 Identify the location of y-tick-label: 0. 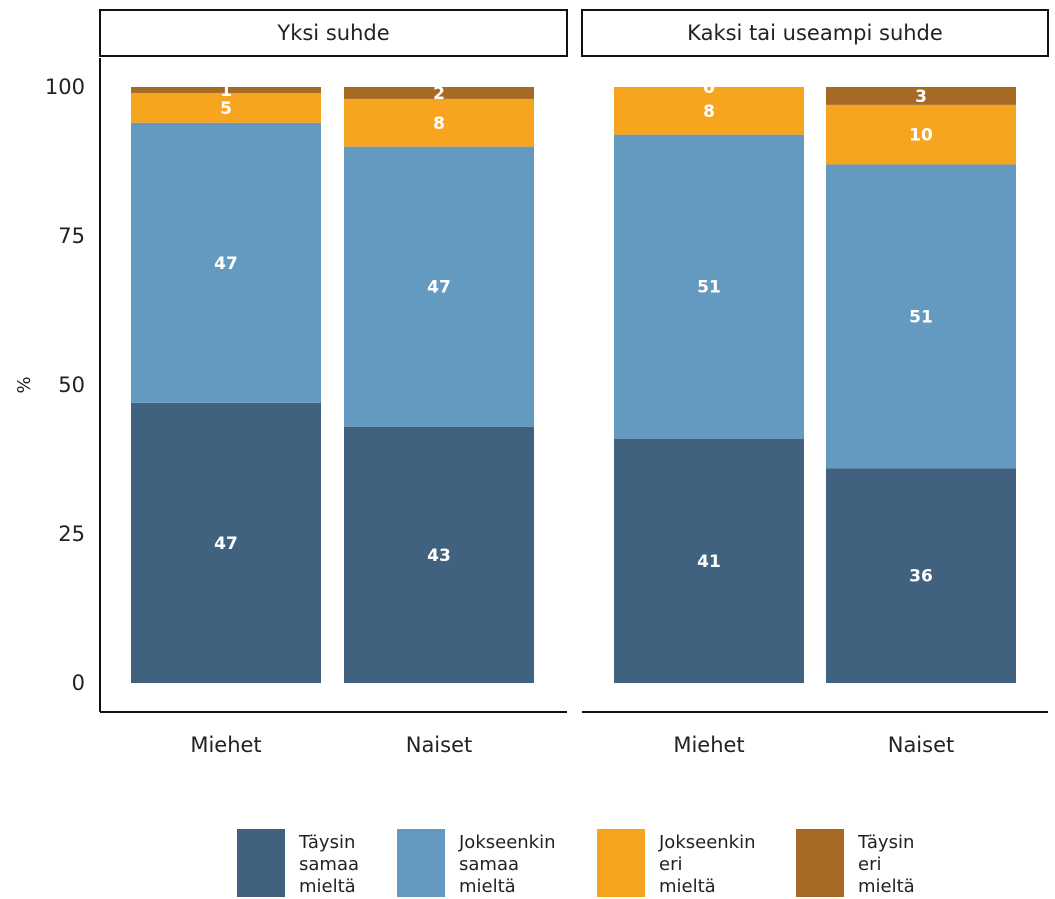
(78, 683).